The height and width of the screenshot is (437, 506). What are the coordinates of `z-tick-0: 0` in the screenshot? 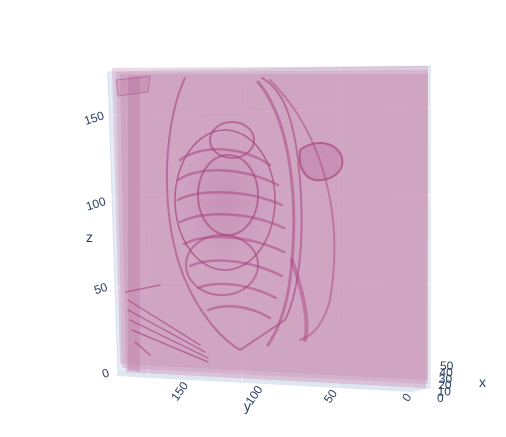 It's located at (105, 372).